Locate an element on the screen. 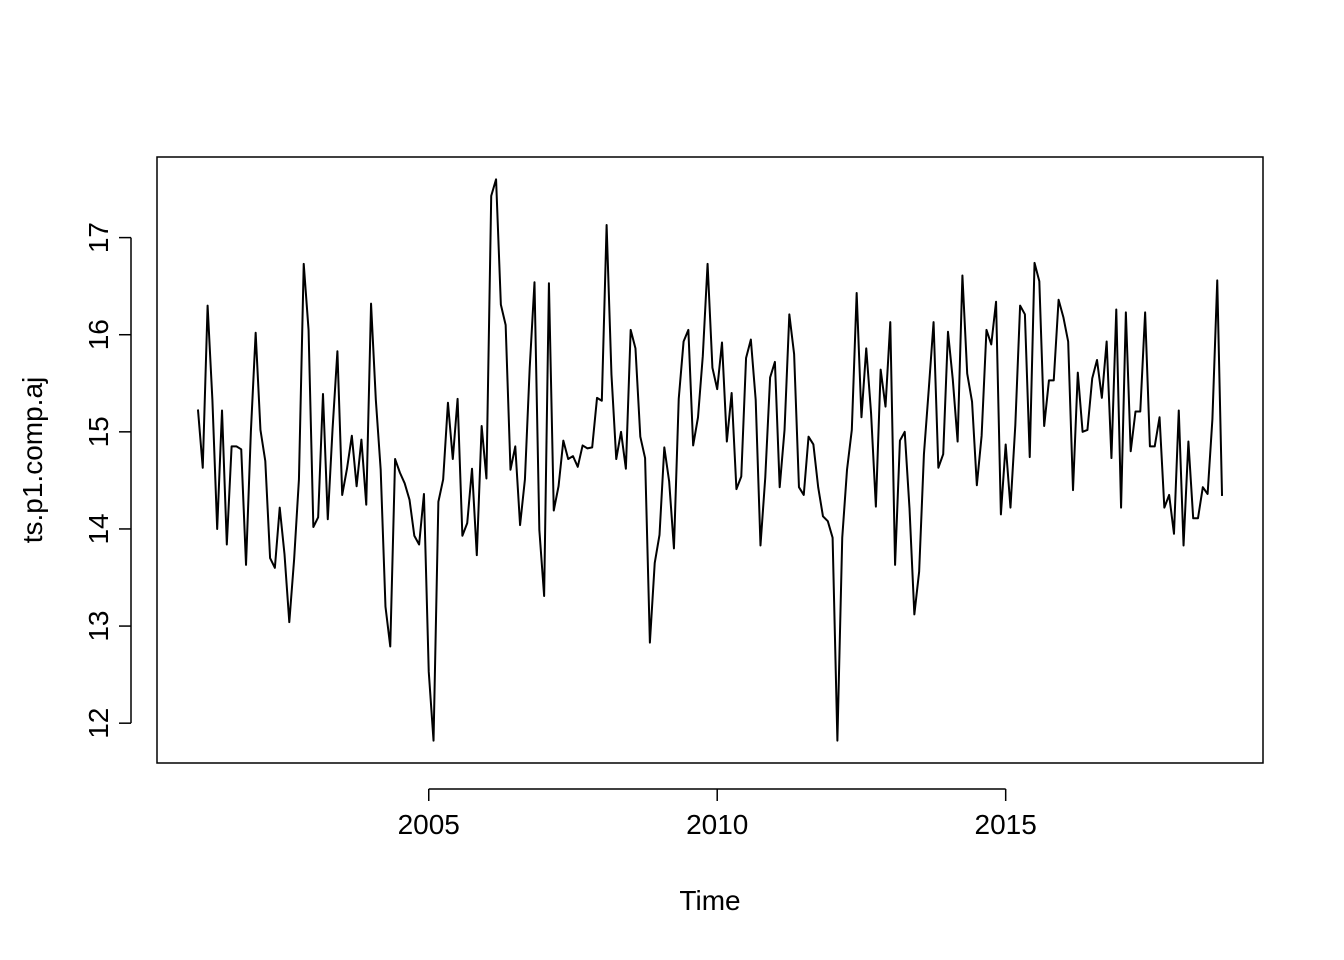 Image resolution: width=1344 pixels, height=960 pixels. x-tick-label: 2015 is located at coordinates (1006, 824).